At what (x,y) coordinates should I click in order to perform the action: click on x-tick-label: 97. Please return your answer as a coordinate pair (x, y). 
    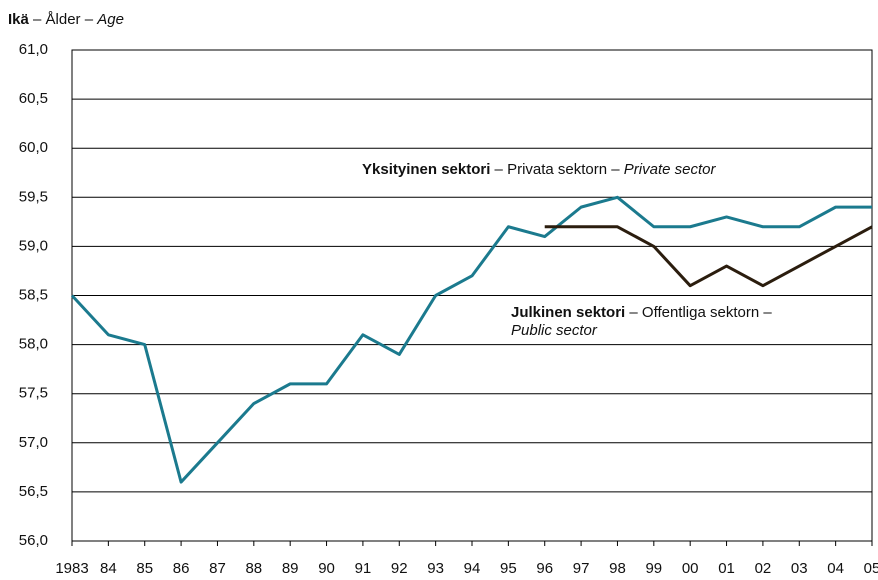
    Looking at the image, I should click on (581, 568).